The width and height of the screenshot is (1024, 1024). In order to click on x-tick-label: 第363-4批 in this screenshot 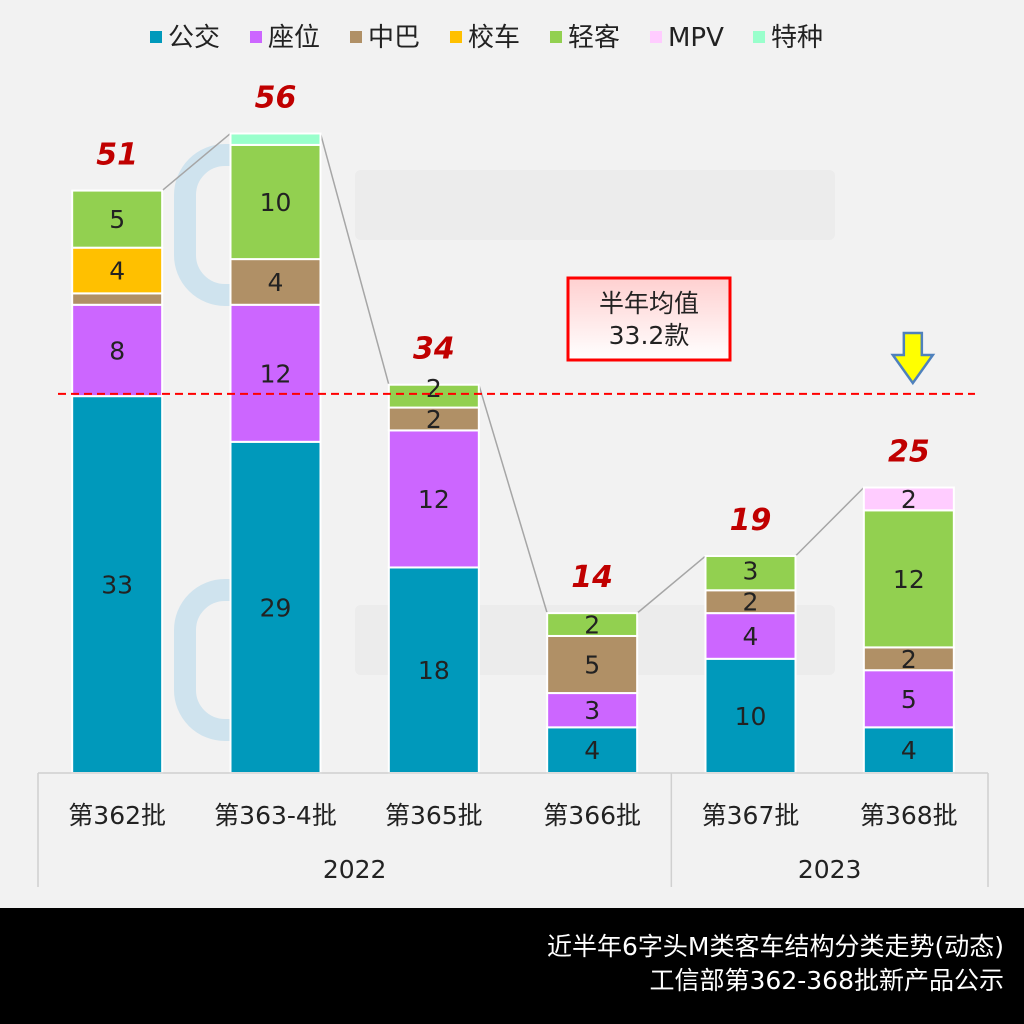, I will do `click(275, 815)`.